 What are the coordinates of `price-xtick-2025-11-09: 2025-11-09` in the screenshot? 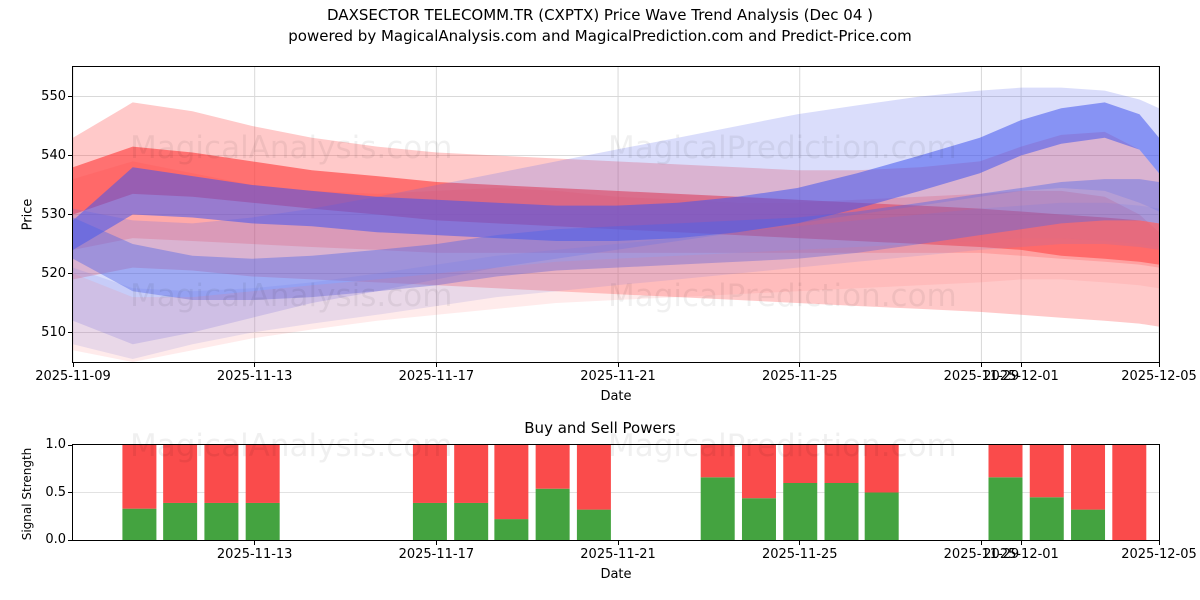 It's located at (73, 376).